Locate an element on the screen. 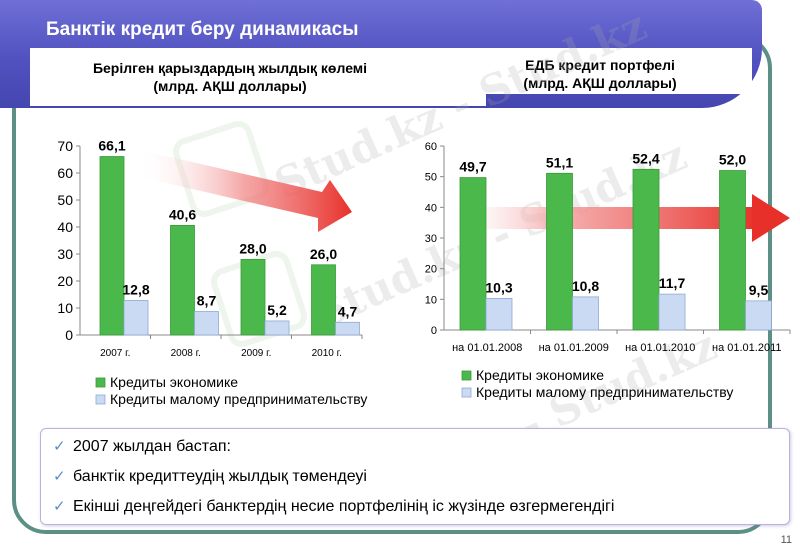  bullet-item-1: ✓ 2007 жылдан бастап: is located at coordinates (142, 446).